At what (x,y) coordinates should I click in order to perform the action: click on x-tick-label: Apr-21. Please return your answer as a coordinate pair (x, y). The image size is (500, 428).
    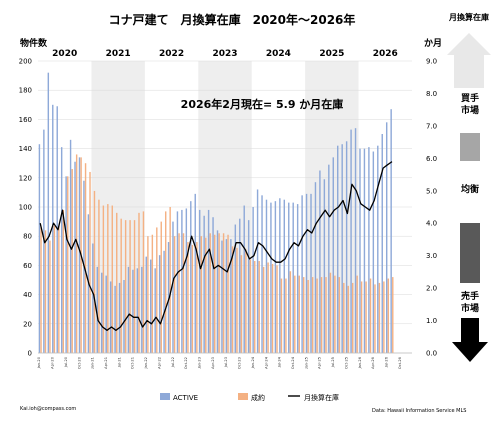
    Looking at the image, I should click on (106, 363).